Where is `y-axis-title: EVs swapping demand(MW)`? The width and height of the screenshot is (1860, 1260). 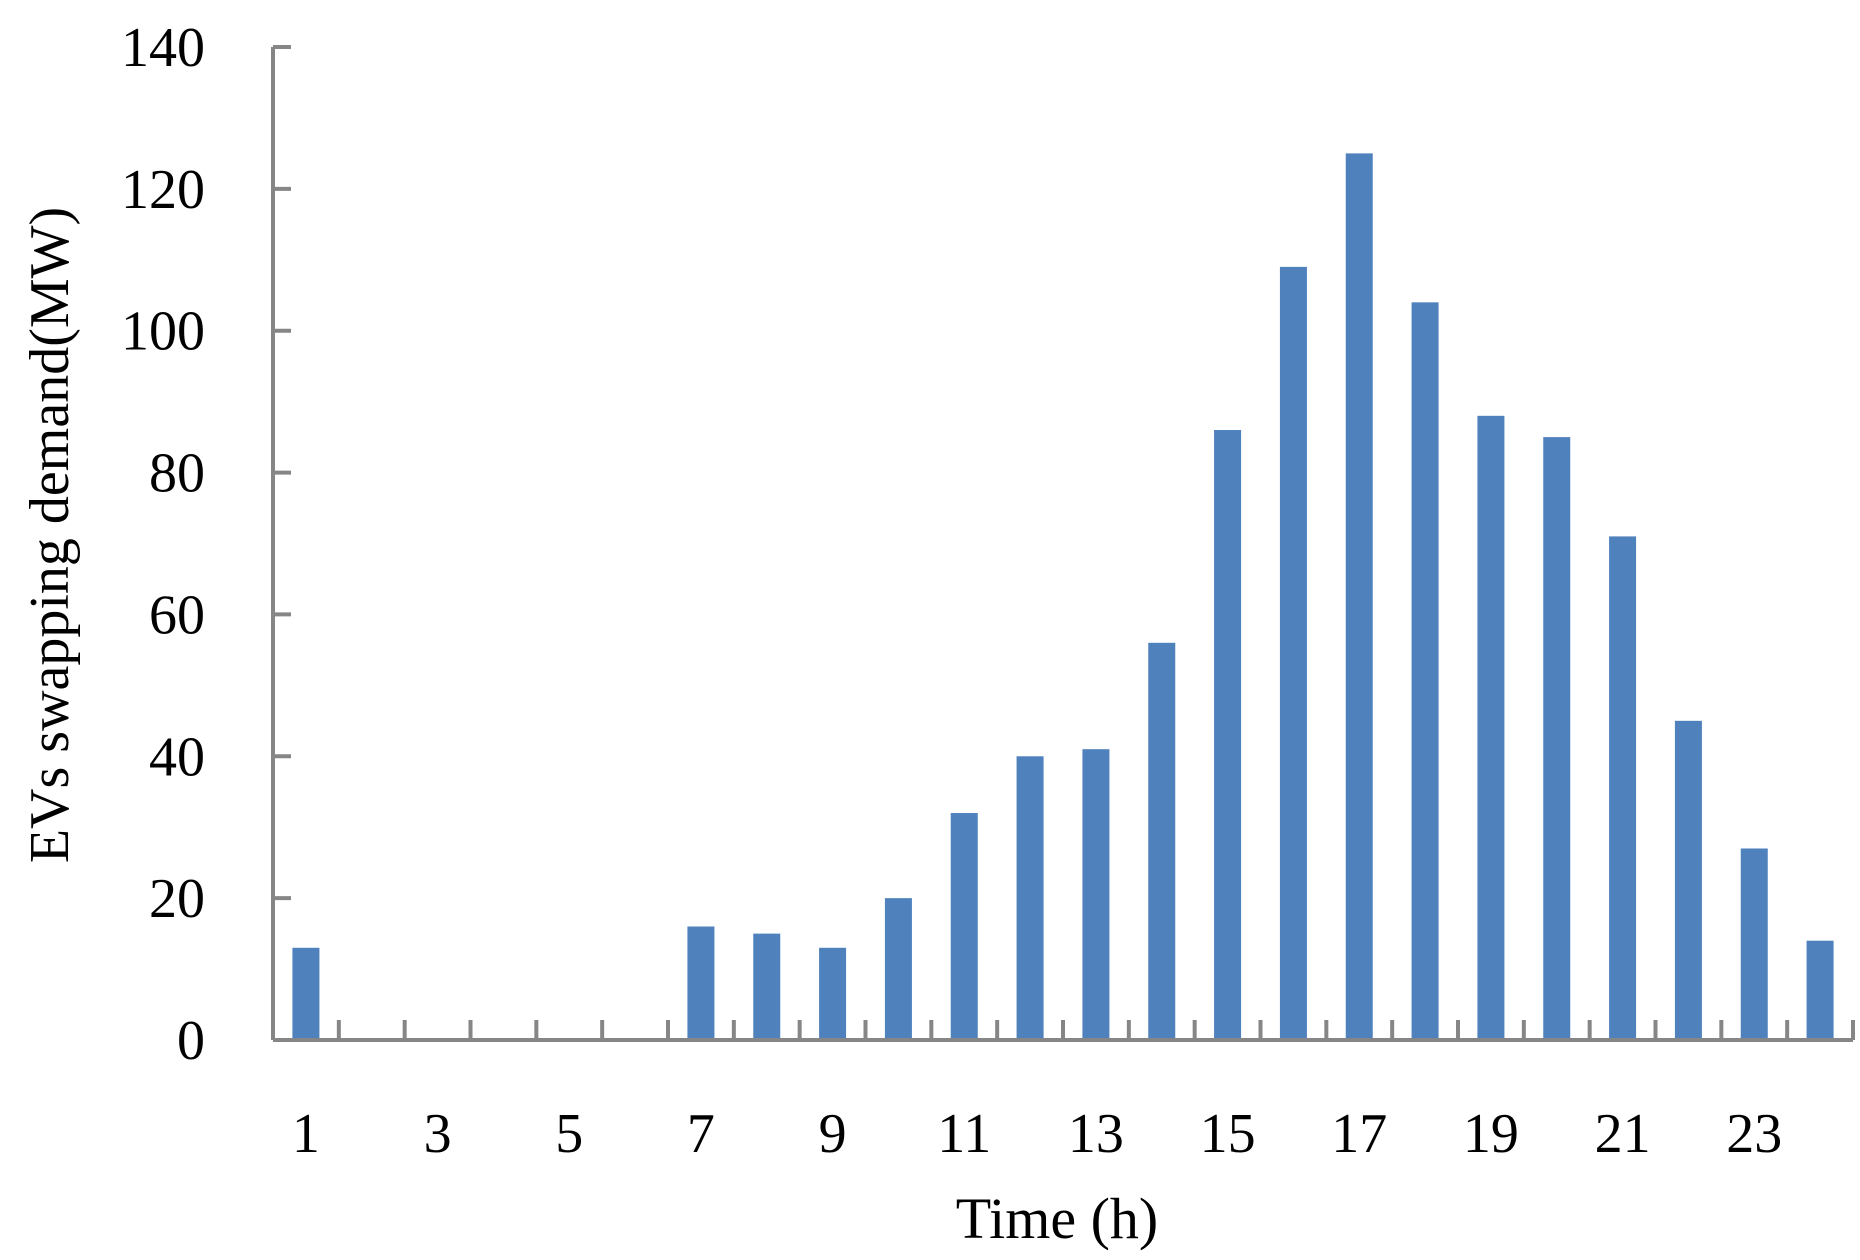 y-axis-title: EVs swapping demand(MW) is located at coordinates (50, 535).